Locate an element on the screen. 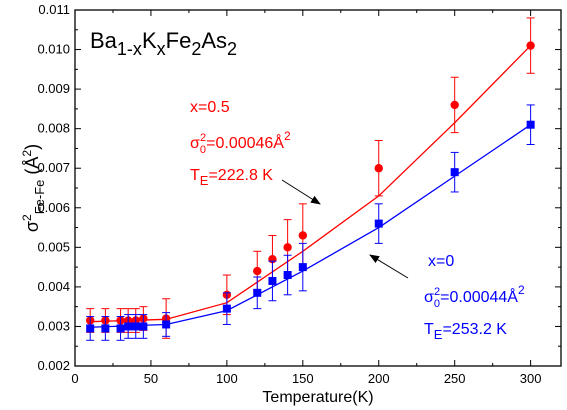  x-tick-label: 200 is located at coordinates (379, 378).